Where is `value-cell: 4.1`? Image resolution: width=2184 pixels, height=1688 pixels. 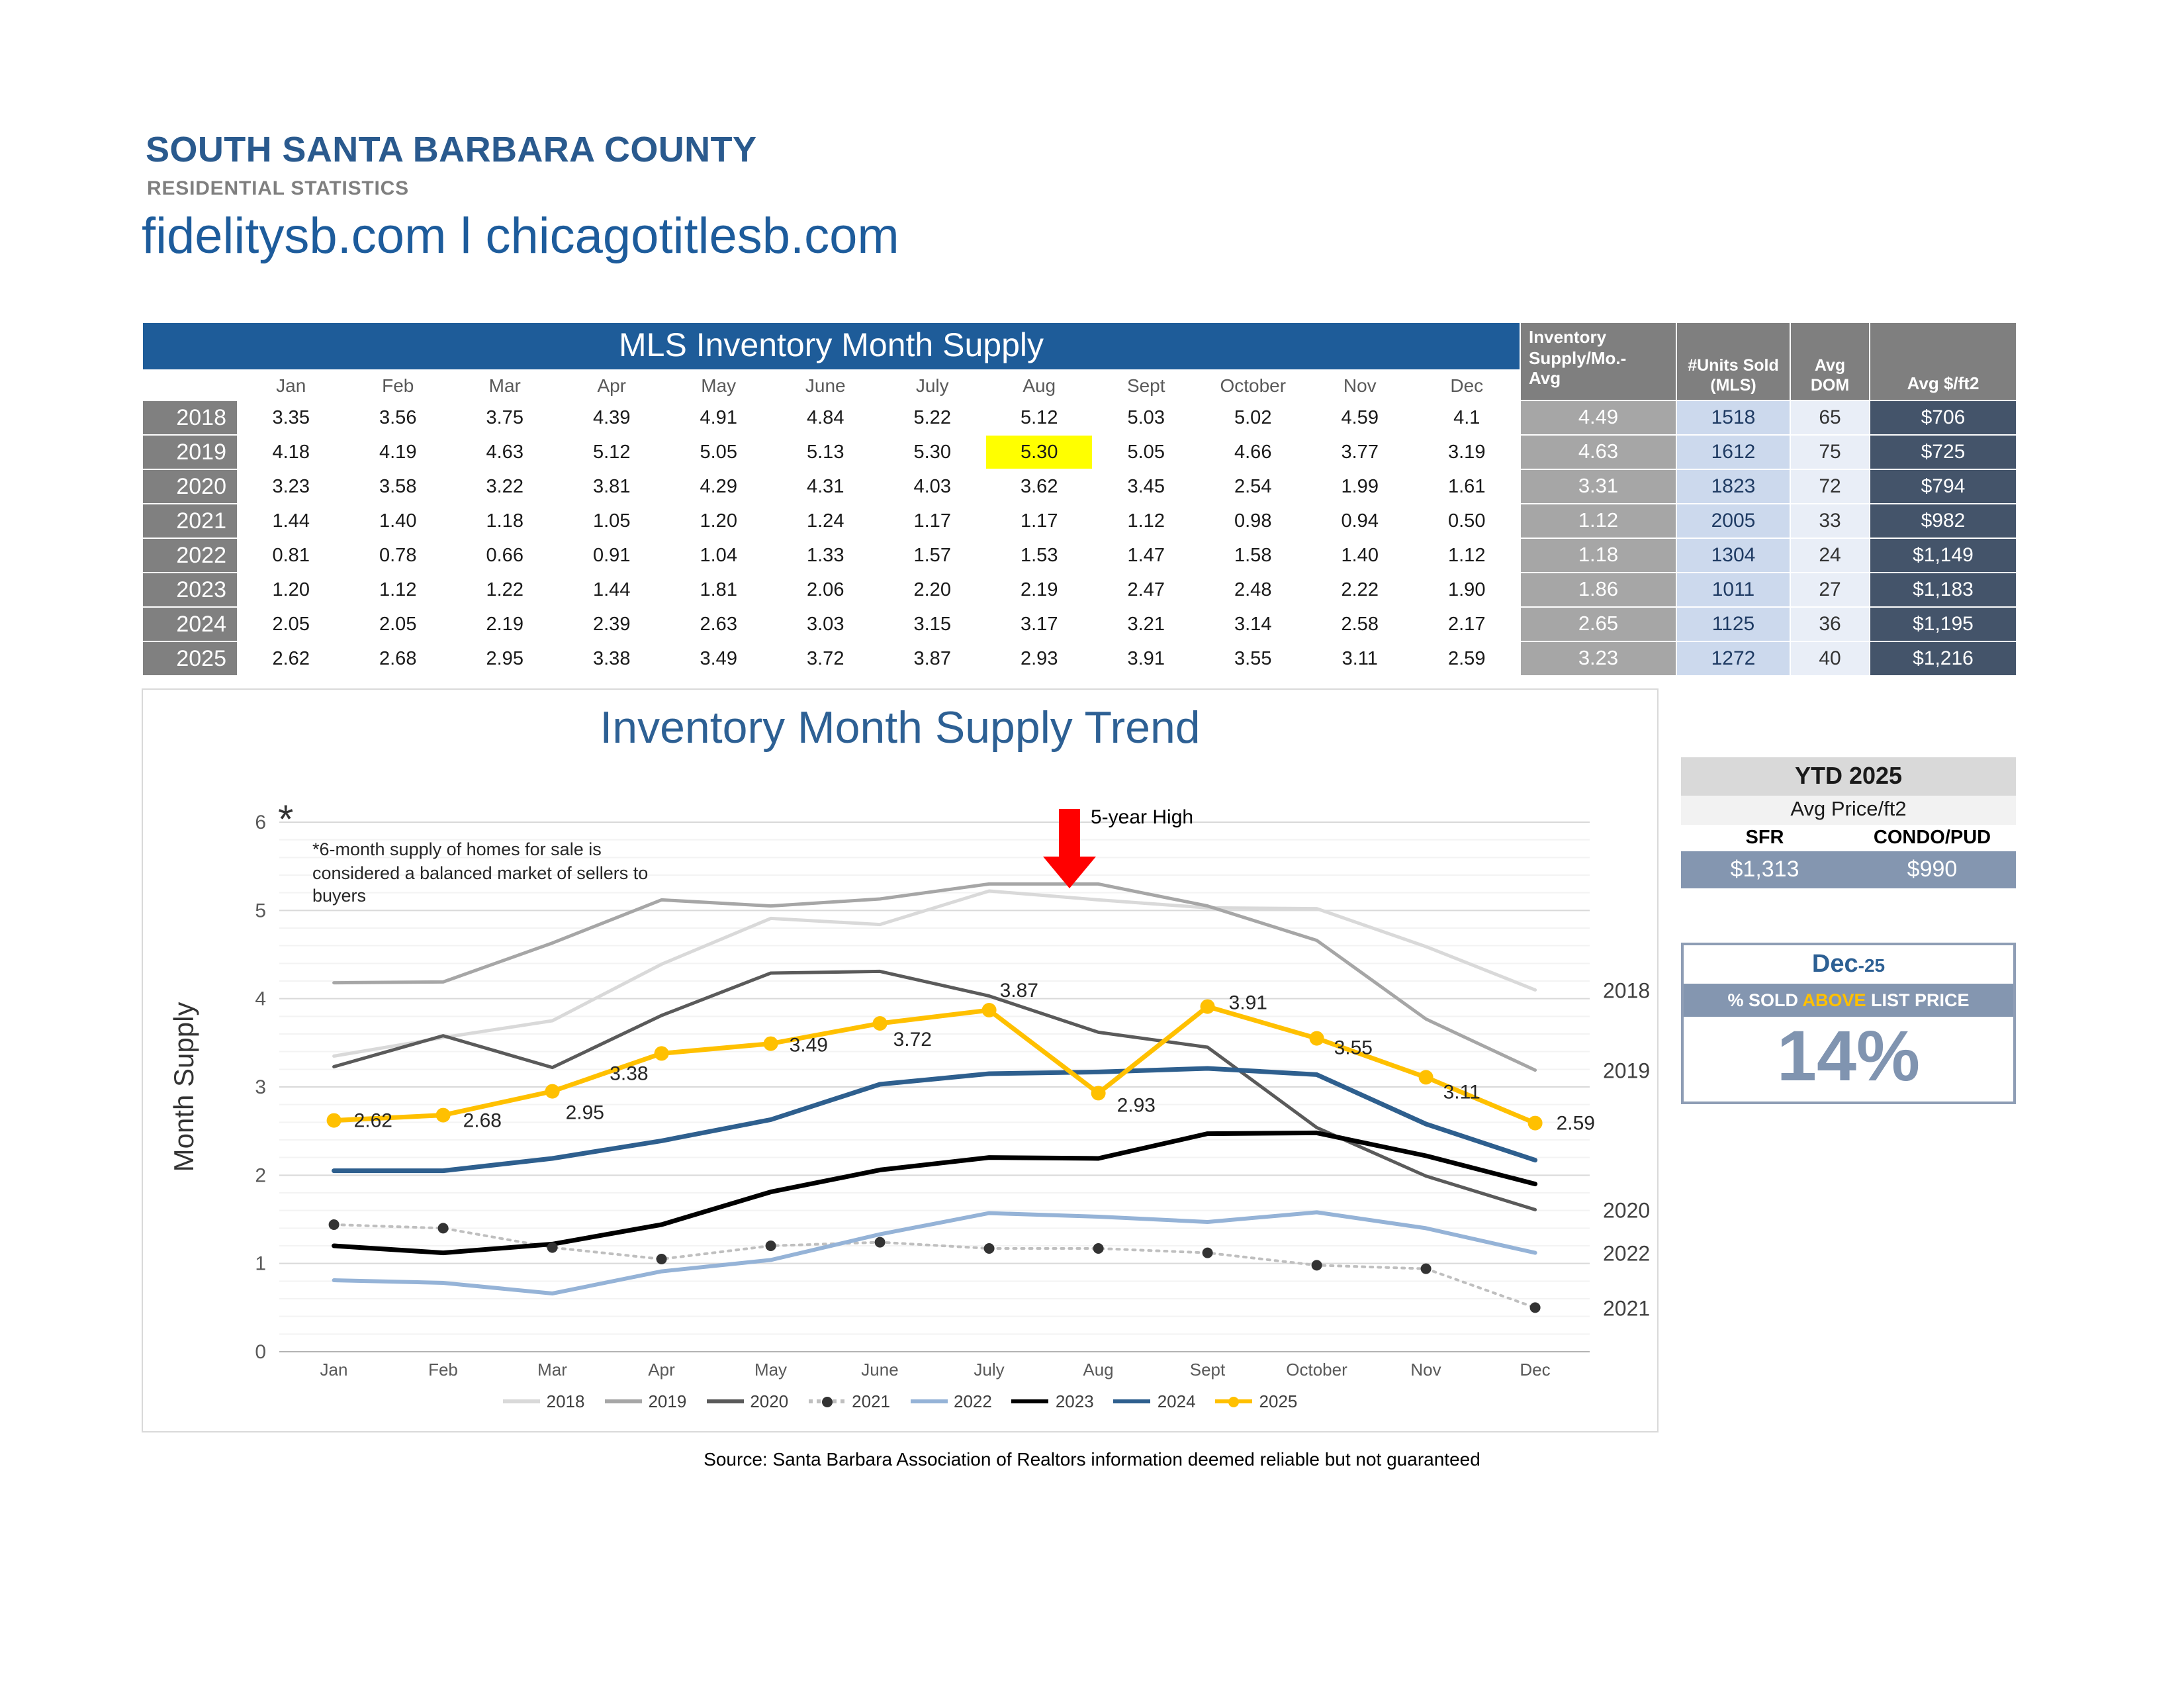
value-cell: 4.1 is located at coordinates (1467, 418).